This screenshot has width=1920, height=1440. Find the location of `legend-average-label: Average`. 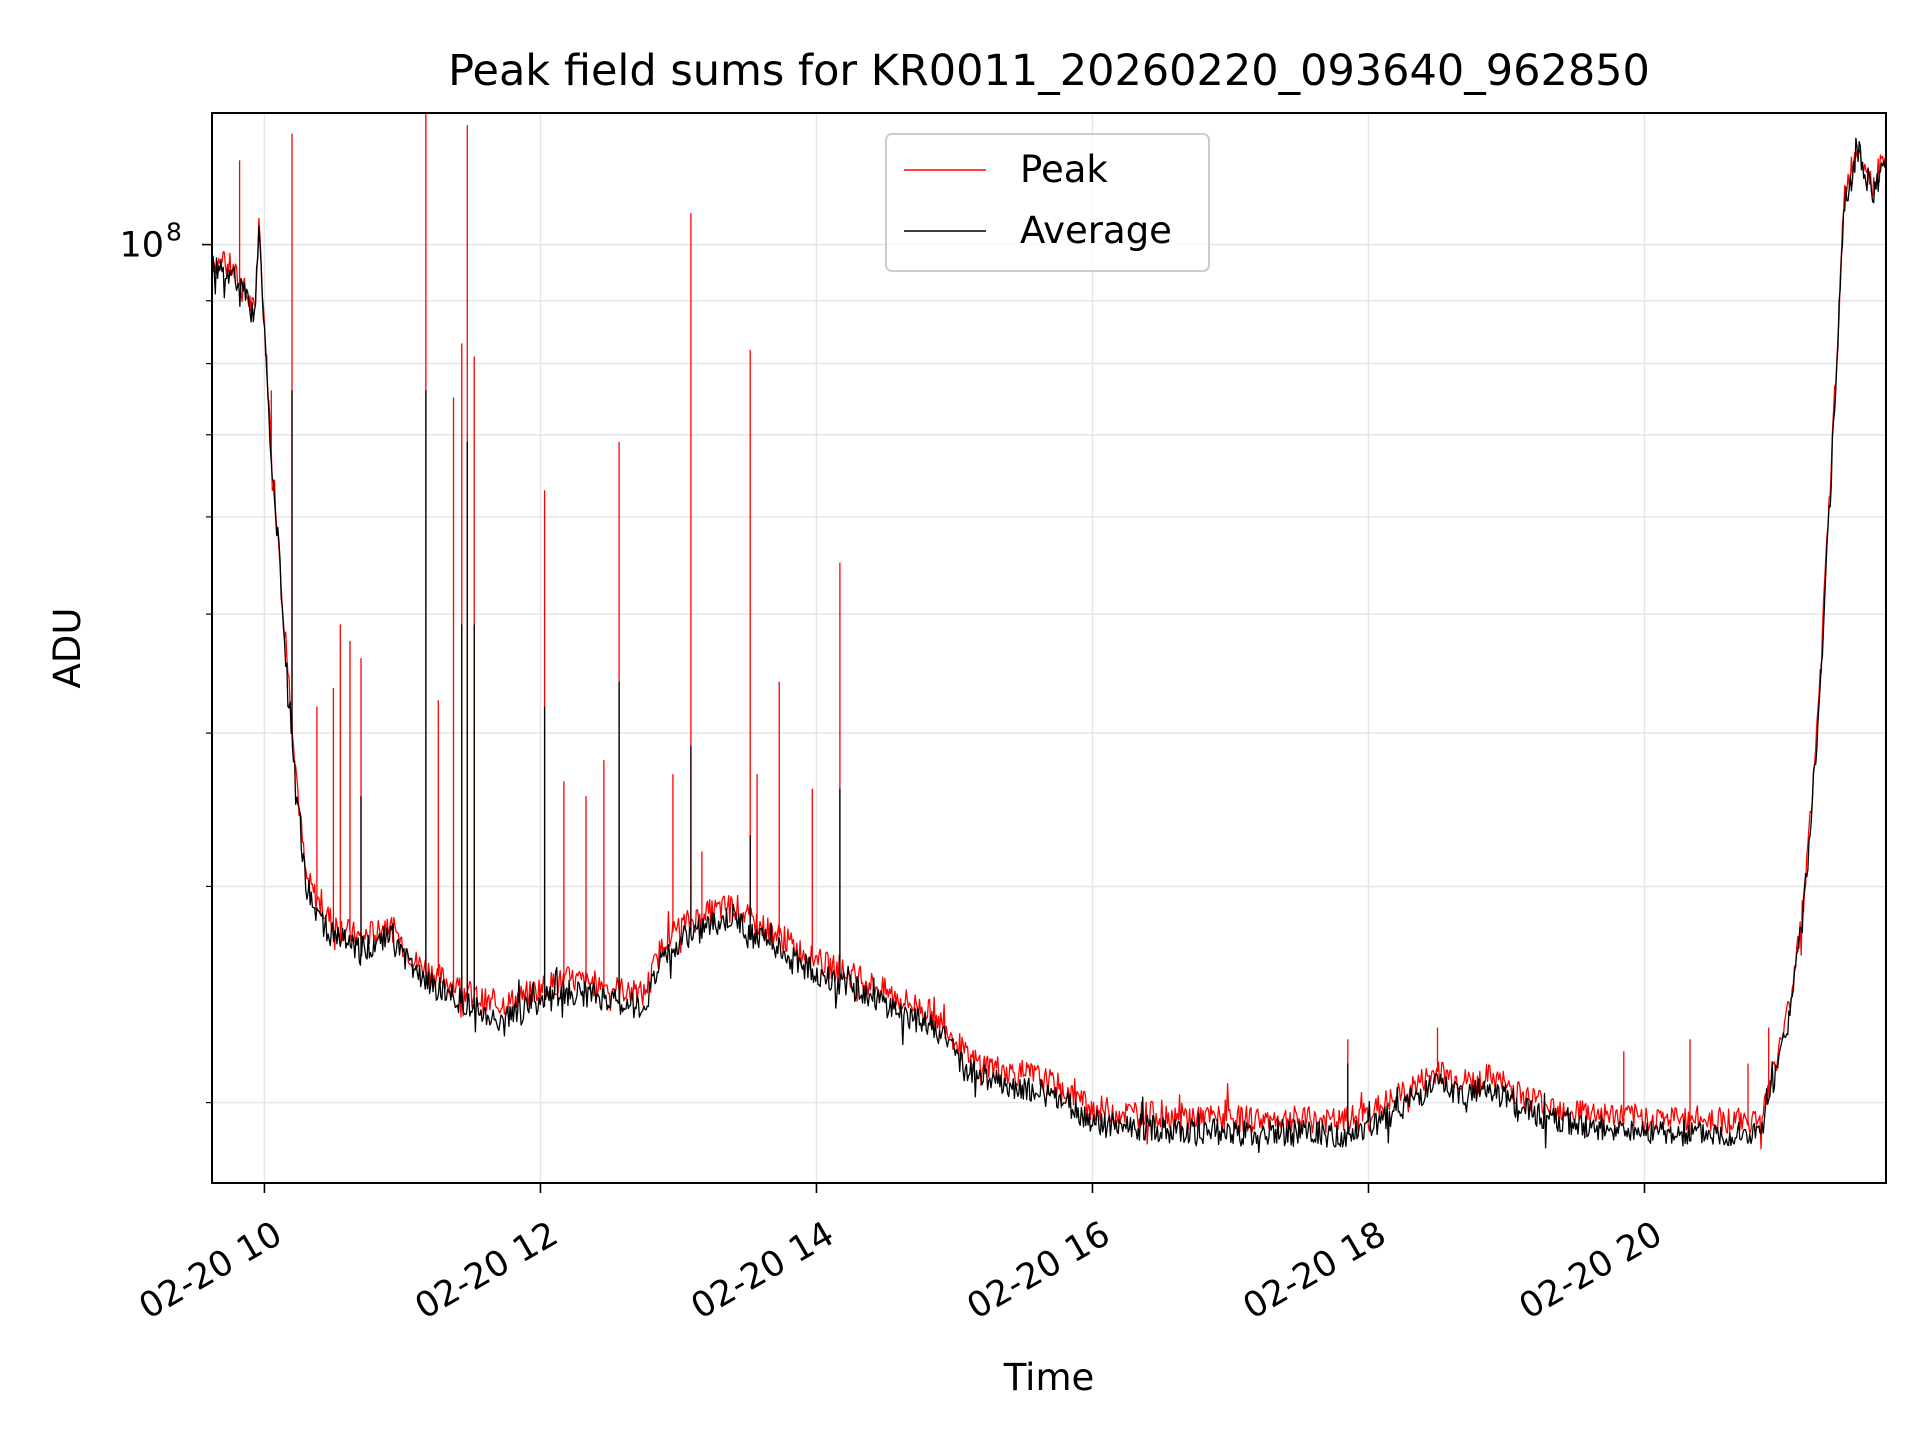

legend-average-label: Average is located at coordinates (1096, 230).